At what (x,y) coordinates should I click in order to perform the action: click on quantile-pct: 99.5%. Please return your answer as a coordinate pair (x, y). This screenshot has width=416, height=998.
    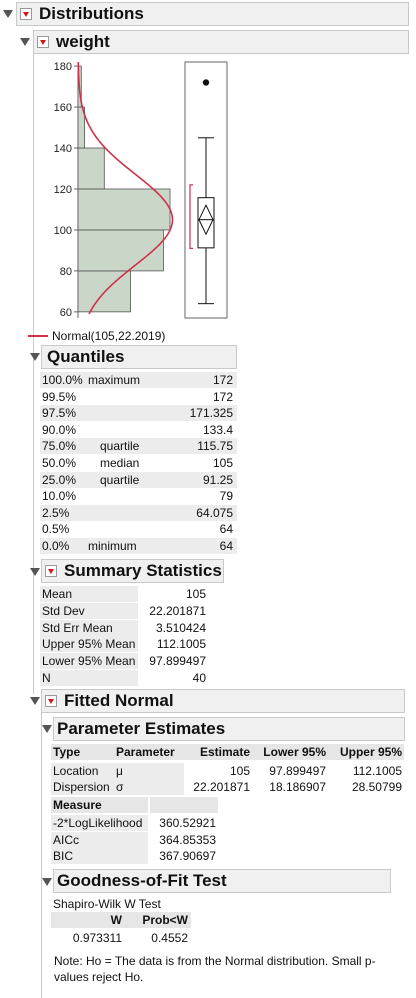
    Looking at the image, I should click on (59, 396).